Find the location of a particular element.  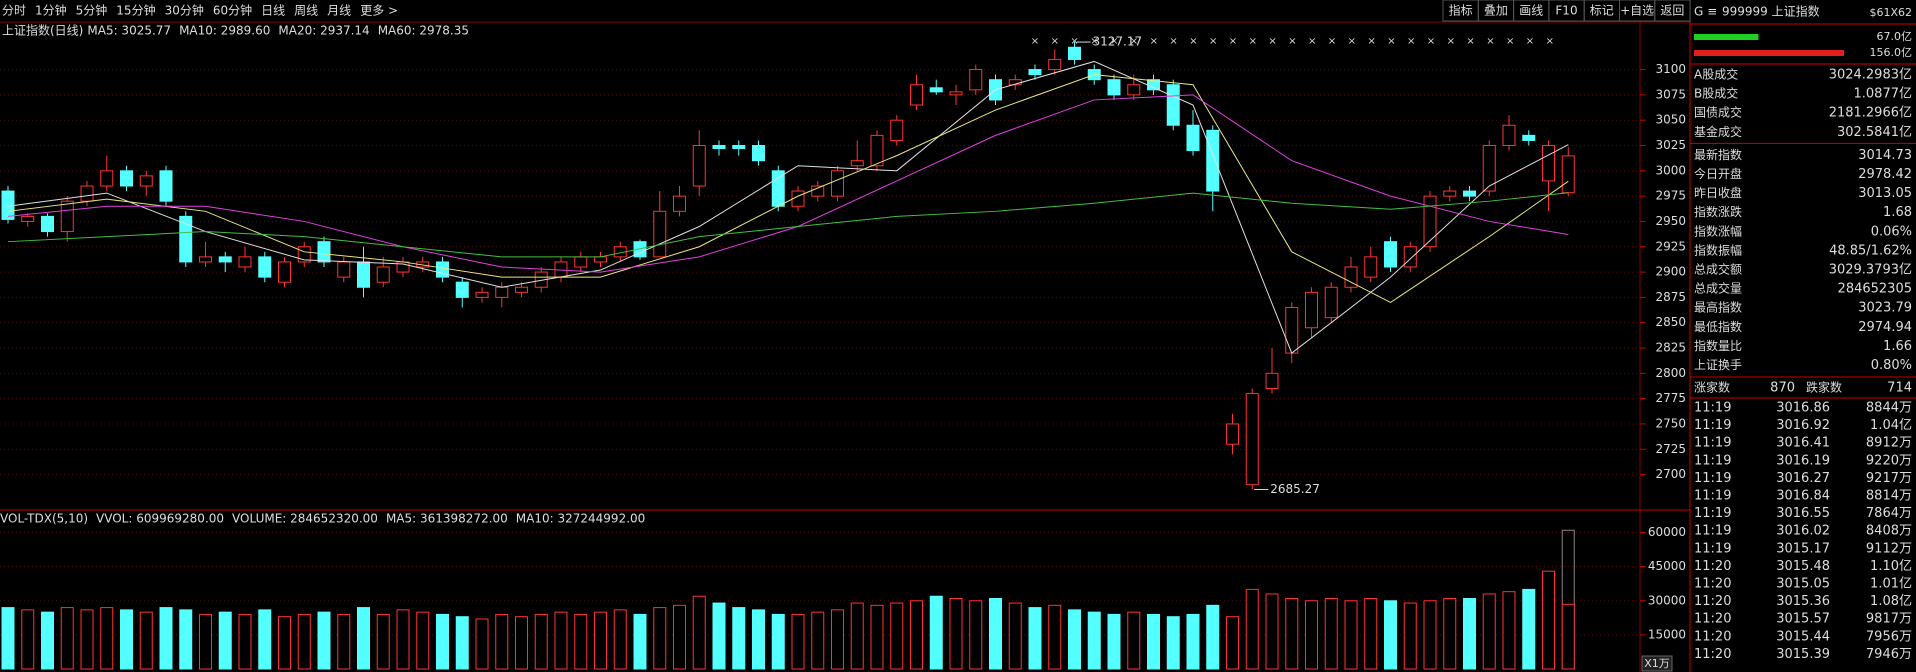

tool-button-frame is located at coordinates (1672, 11).